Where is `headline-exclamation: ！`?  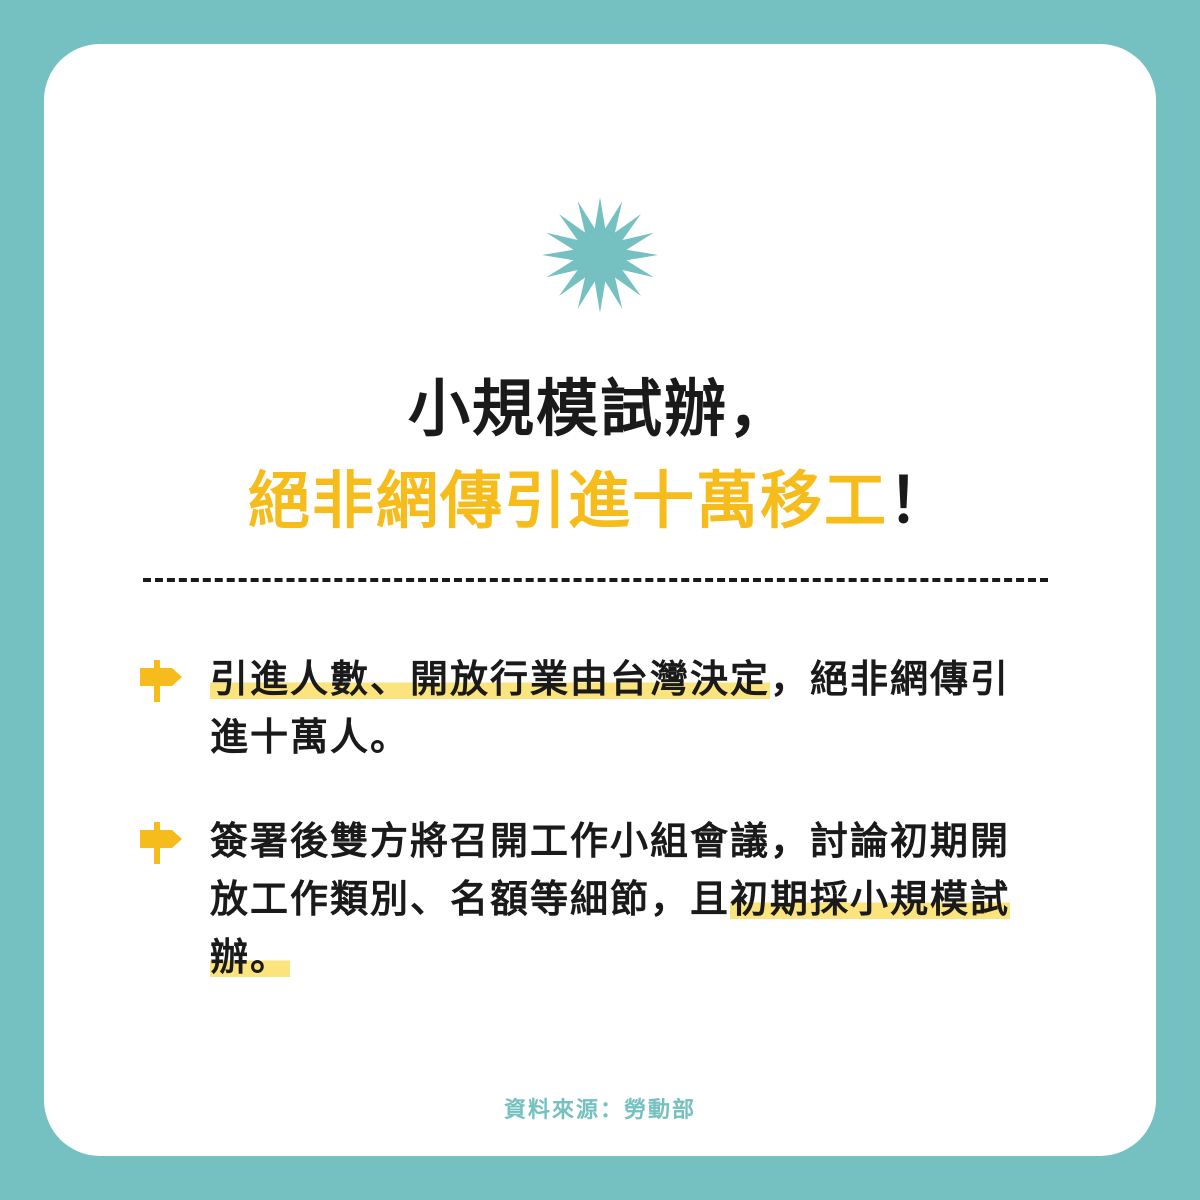 headline-exclamation: ！ is located at coordinates (920, 500).